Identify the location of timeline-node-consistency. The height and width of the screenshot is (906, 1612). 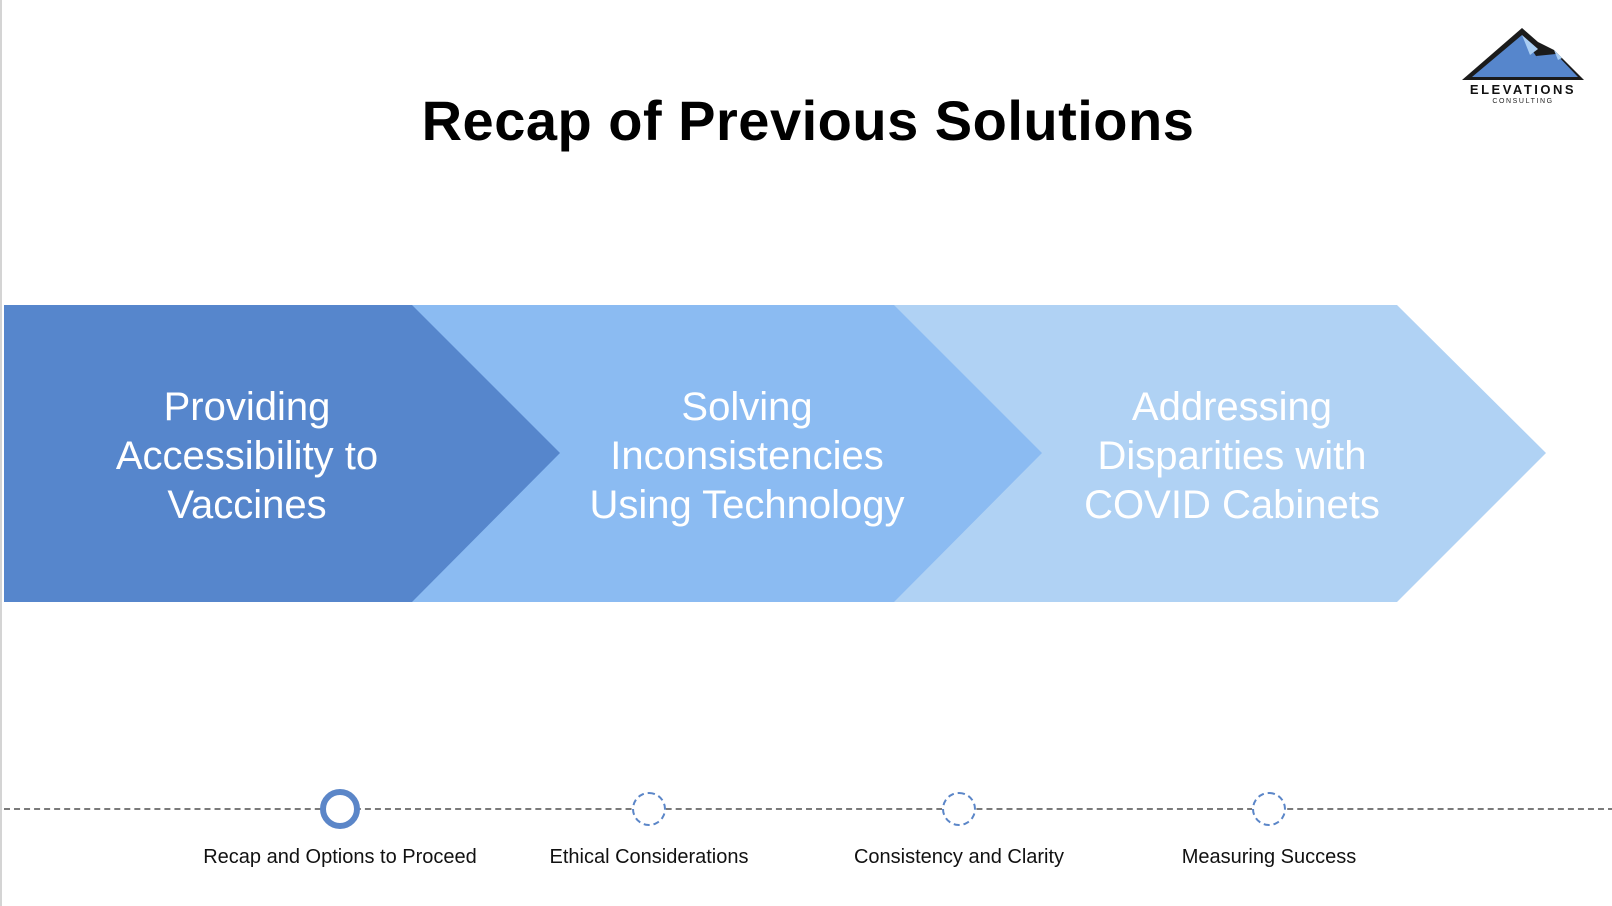
(959, 809).